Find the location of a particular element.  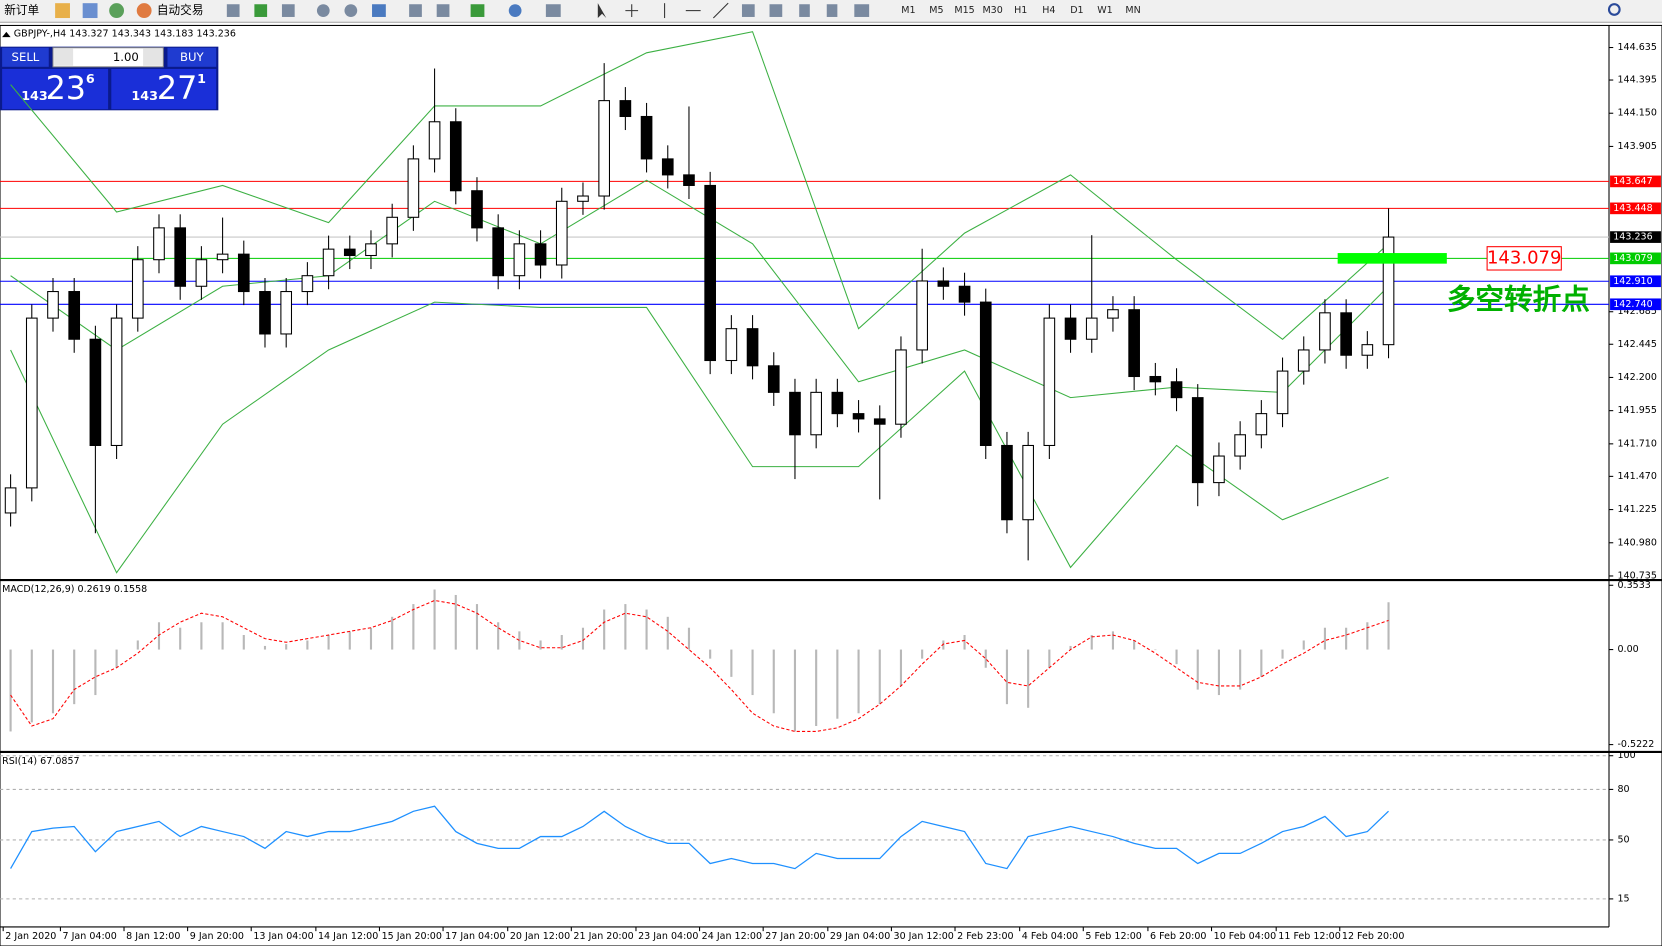

y-tick-label: 143.905 is located at coordinates (1636, 146).